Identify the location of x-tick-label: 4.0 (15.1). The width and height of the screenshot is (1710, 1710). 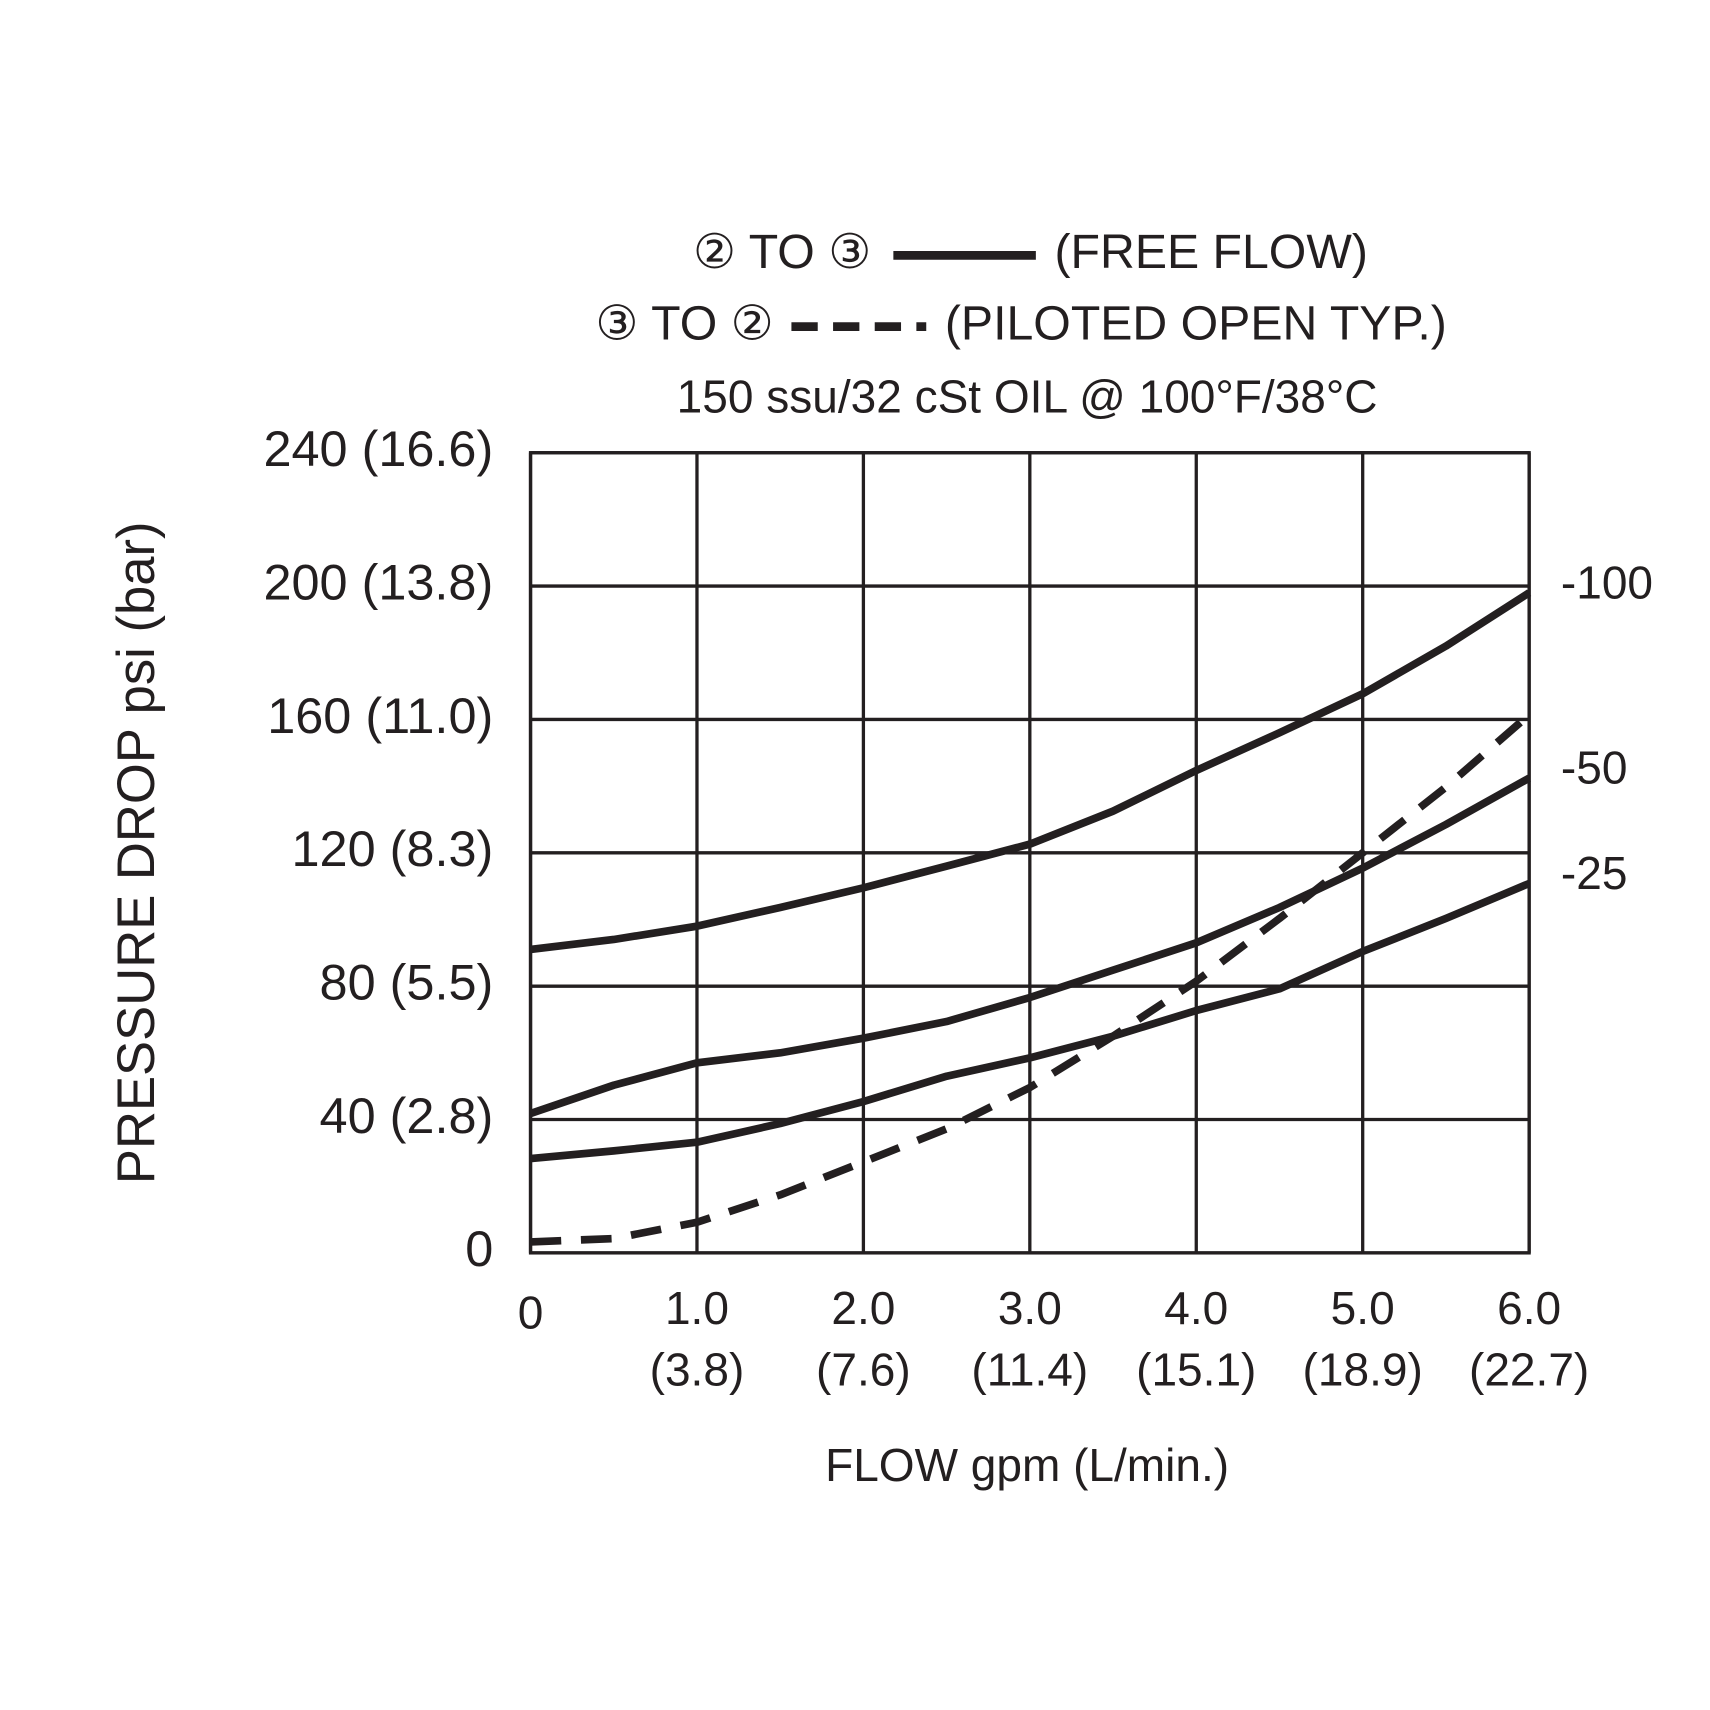
(1196, 1339).